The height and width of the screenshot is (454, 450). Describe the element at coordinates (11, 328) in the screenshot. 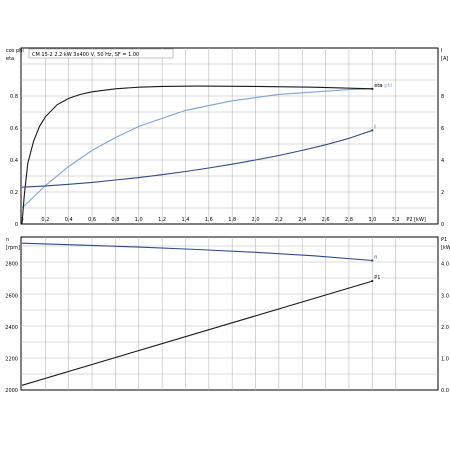

I see `left-axis-tick-label: 2400` at that location.